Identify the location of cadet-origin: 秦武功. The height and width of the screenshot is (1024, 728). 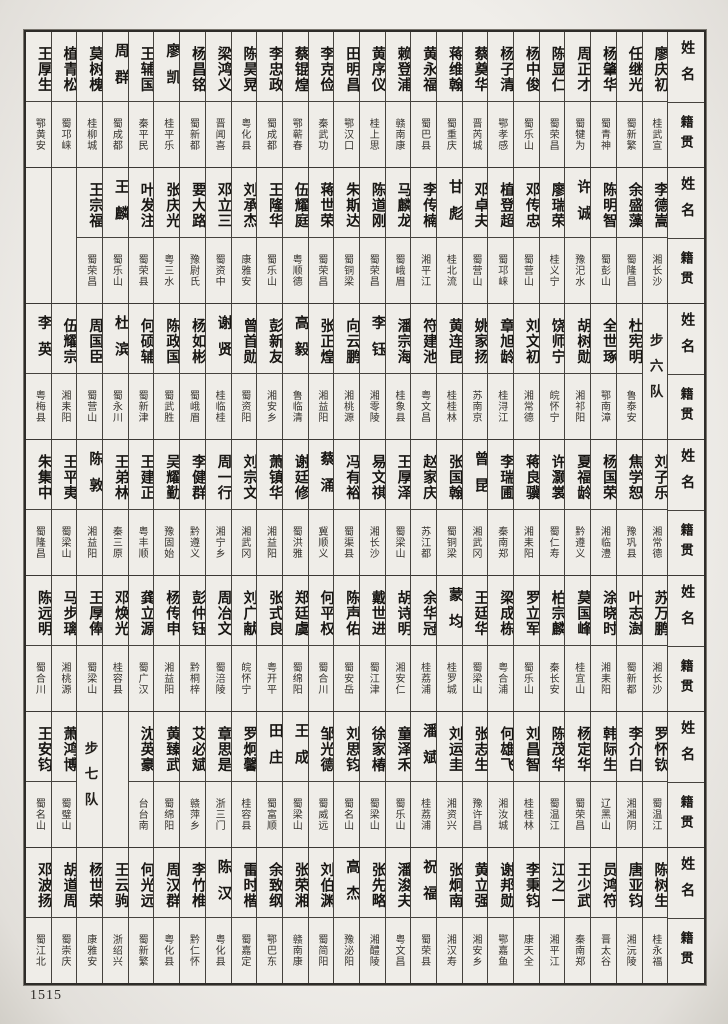
(321, 134).